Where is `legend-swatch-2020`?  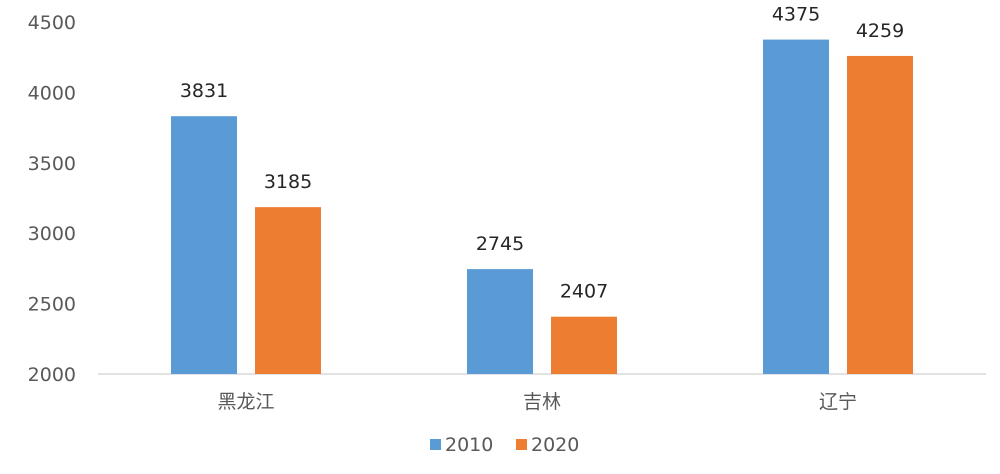
legend-swatch-2020 is located at coordinates (521, 444).